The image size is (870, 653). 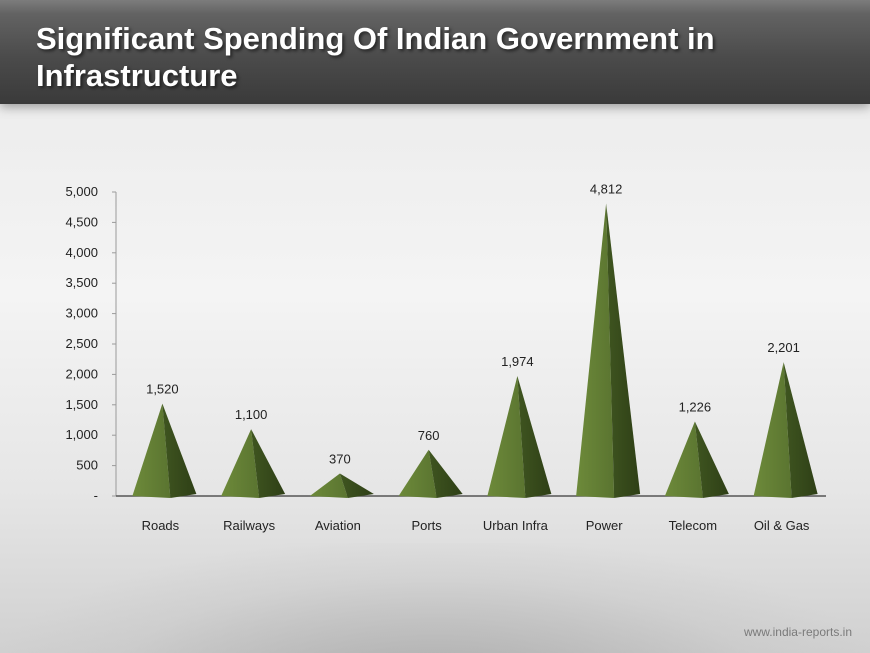 I want to click on footer-url: www.india-reports.in, so click(x=797, y=632).